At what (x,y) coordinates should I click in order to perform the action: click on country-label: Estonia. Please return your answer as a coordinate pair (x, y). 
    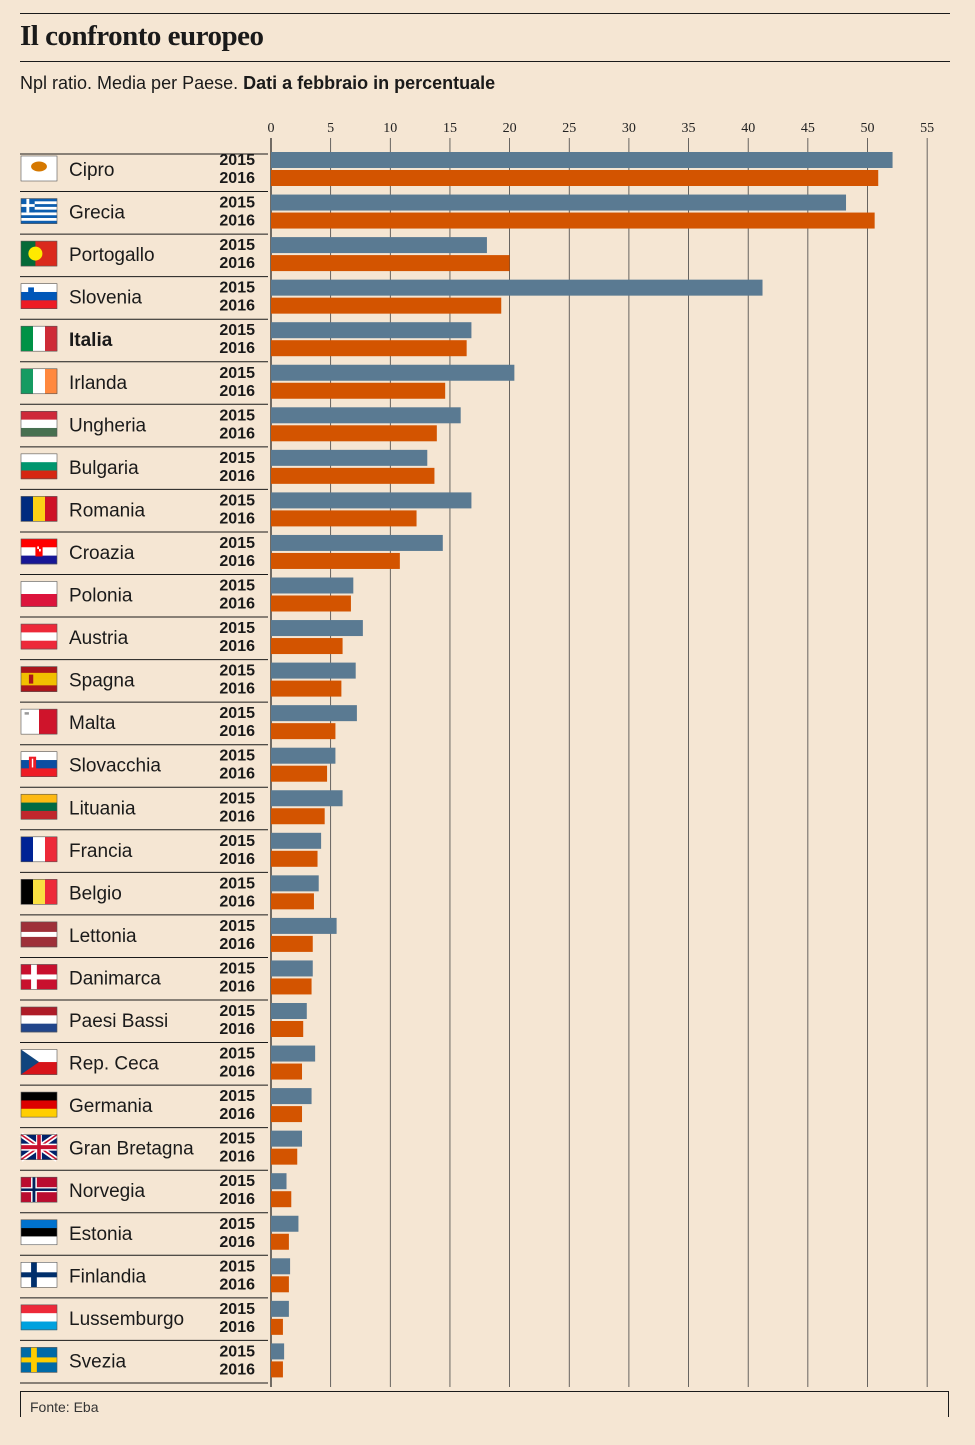
    Looking at the image, I should click on (101, 1234).